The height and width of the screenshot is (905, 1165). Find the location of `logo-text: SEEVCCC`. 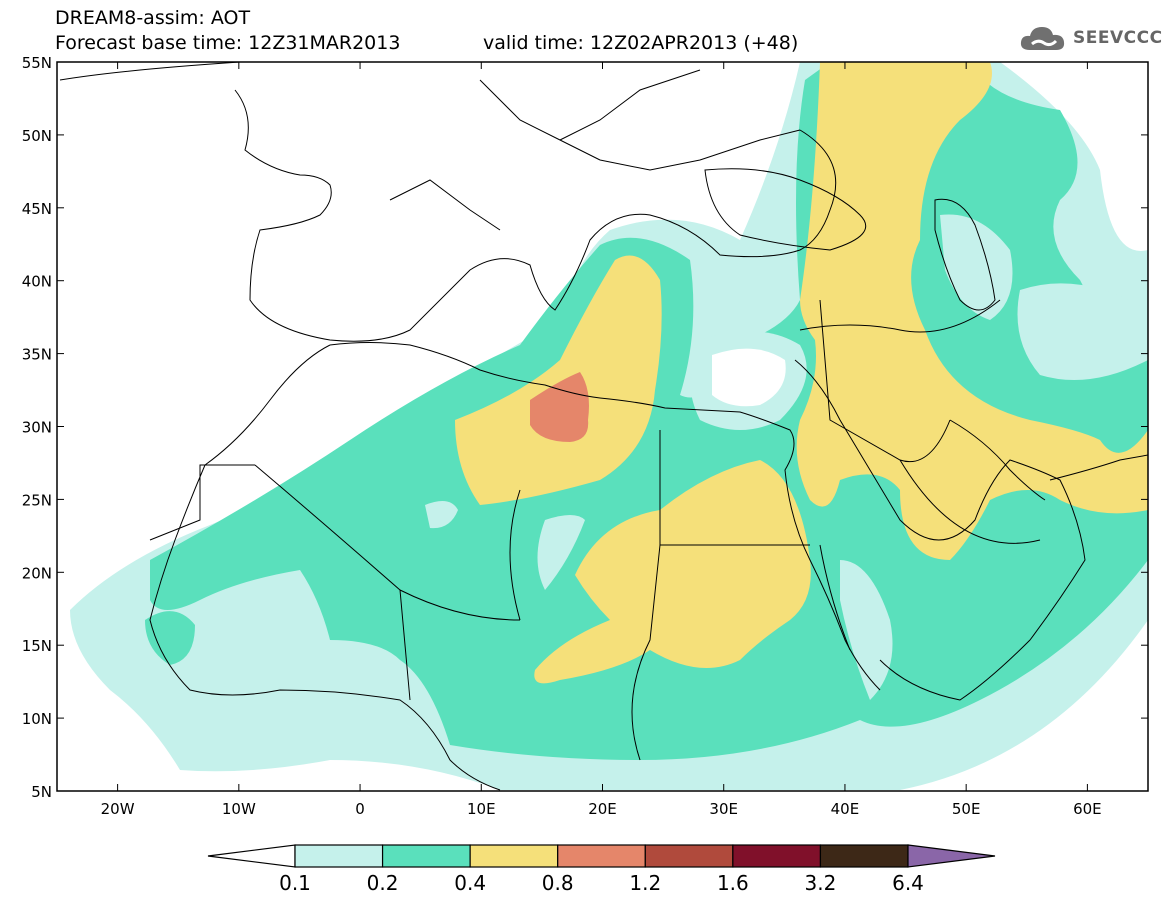

logo-text: SEEVCCC is located at coordinates (1118, 38).